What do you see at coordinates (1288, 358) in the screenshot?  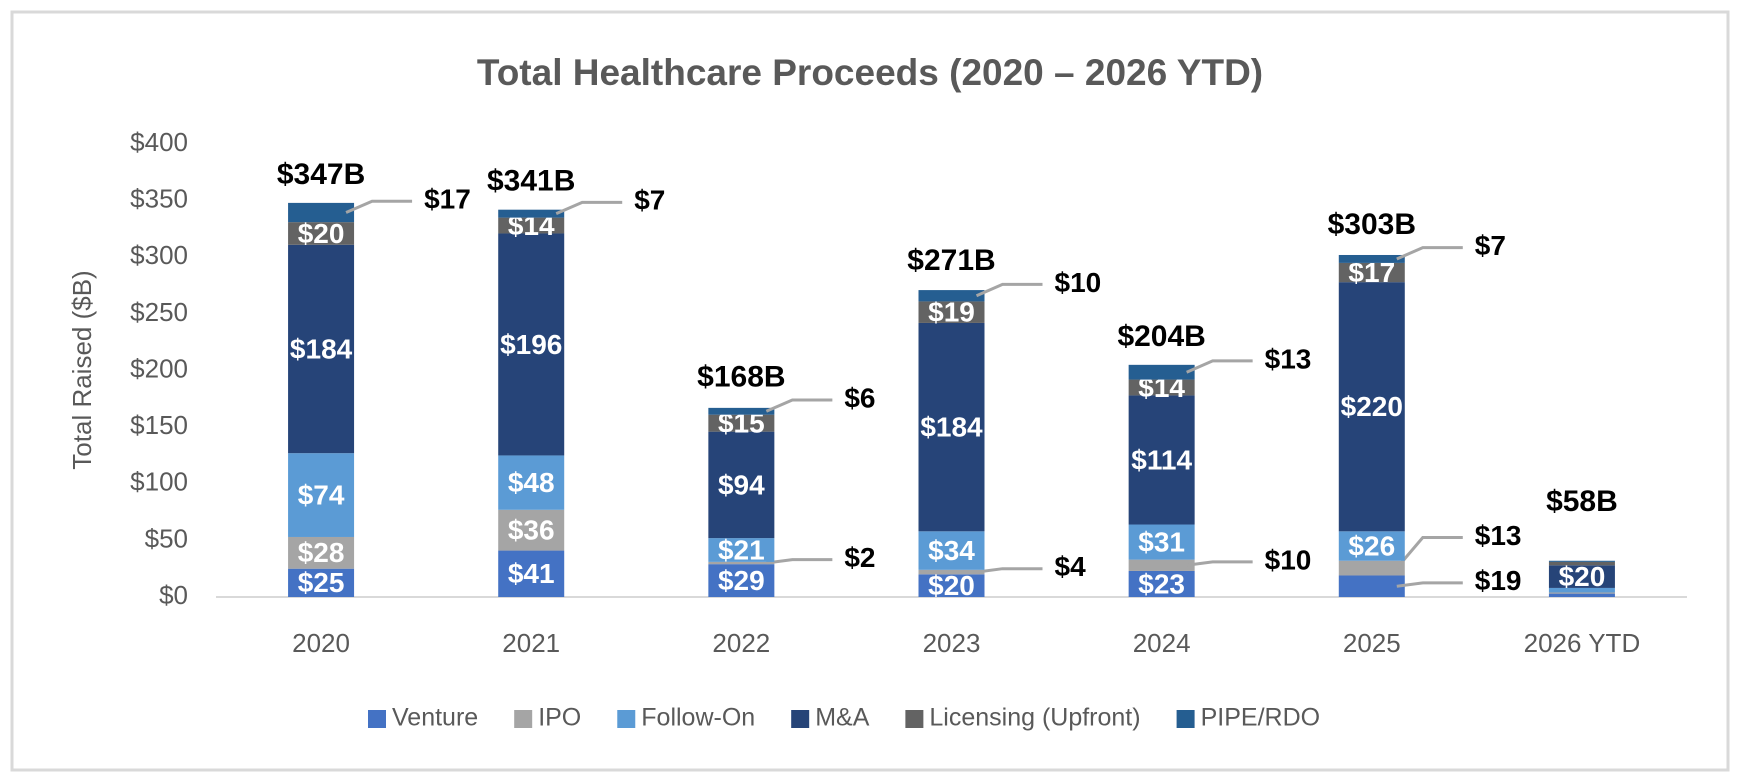 I see `data-label: $13` at bounding box center [1288, 358].